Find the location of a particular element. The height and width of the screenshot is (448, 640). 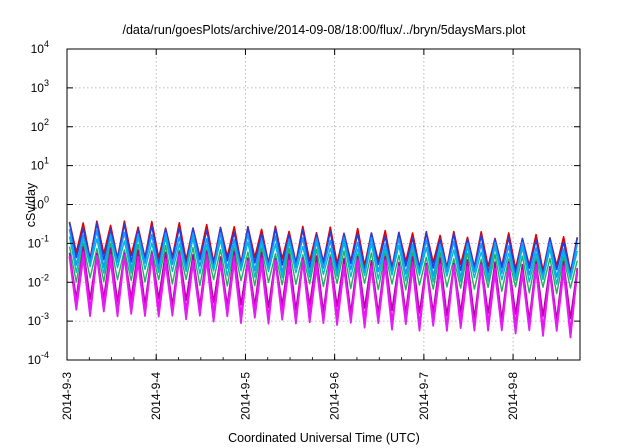

x-axis-label: Coordinated Universal Time (UTC) is located at coordinates (324, 438).